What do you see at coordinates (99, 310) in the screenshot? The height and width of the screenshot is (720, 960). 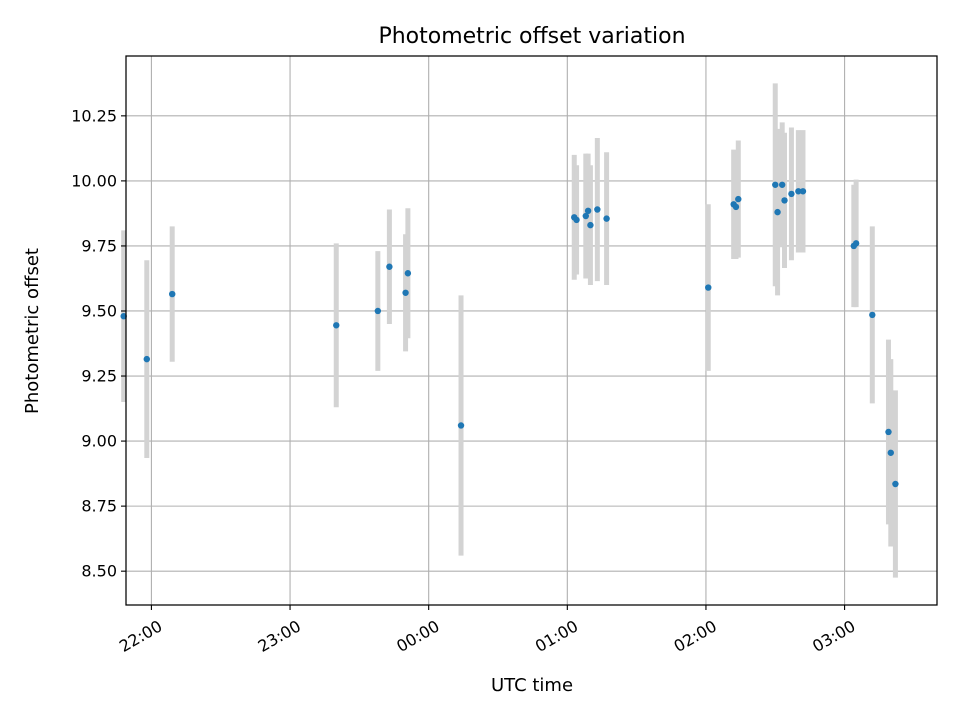 I see `y-tick-label: 9.50` at bounding box center [99, 310].